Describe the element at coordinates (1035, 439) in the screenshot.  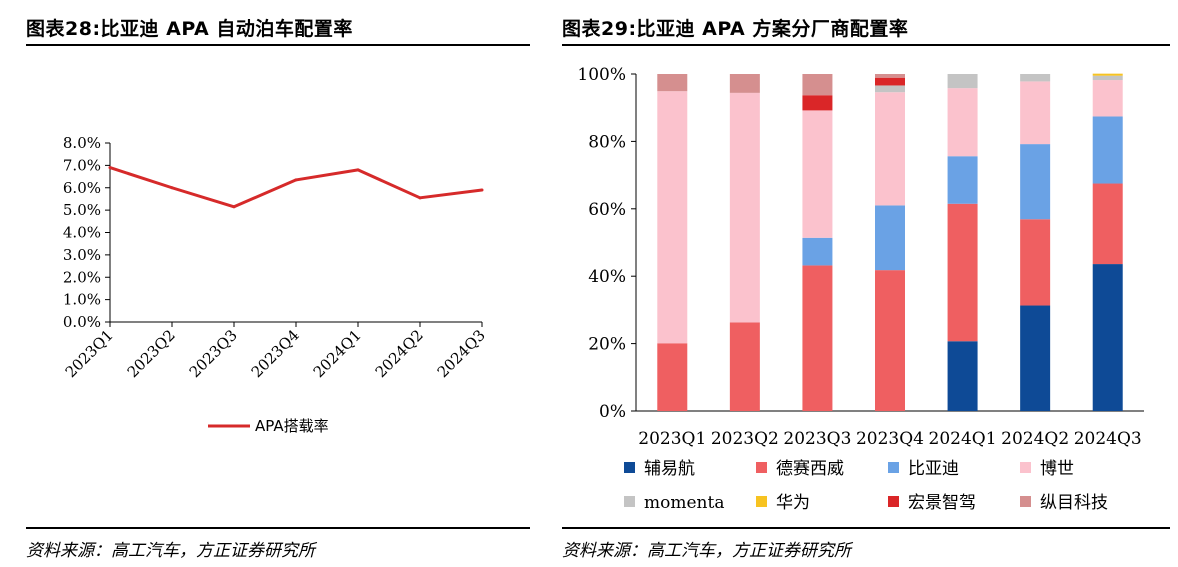
I see `bar-x-tick-label: 2024Q2` at that location.